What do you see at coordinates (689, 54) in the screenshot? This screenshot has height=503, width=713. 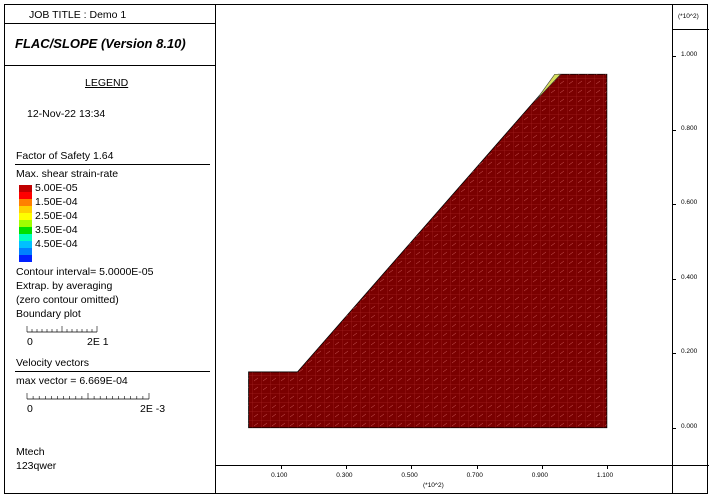 I see `y-tick-label: 1.000` at bounding box center [689, 54].